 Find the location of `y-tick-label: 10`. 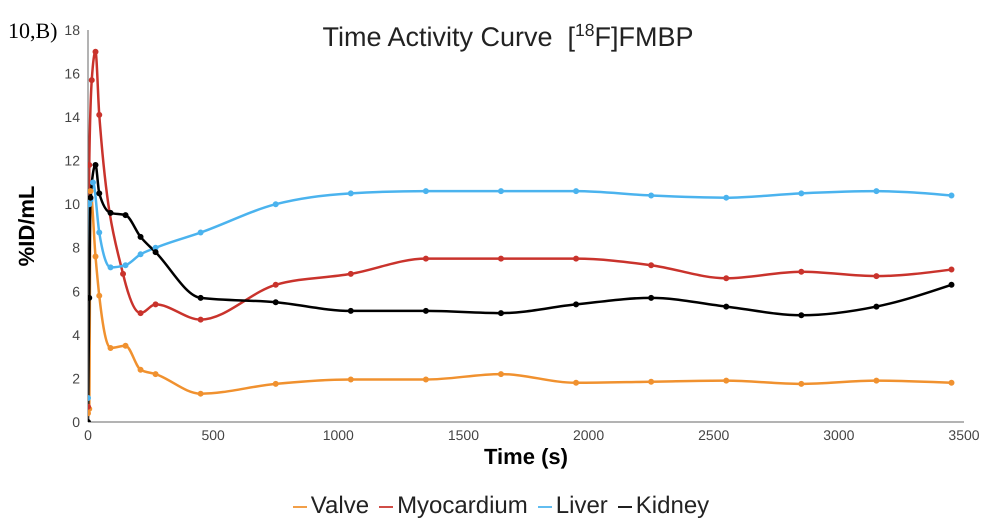

y-tick-label: 10 is located at coordinates (72, 204).